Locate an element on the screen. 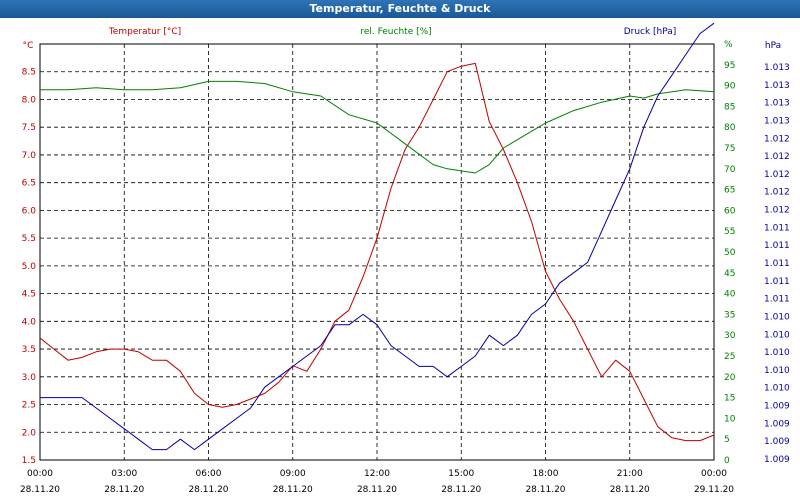  pressure-axis-label: Druck [hPa] is located at coordinates (650, 32).